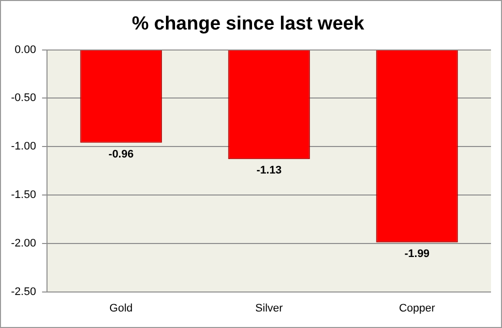  Describe the element at coordinates (248, 24) in the screenshot. I see `chart-title: % change since last week` at that location.